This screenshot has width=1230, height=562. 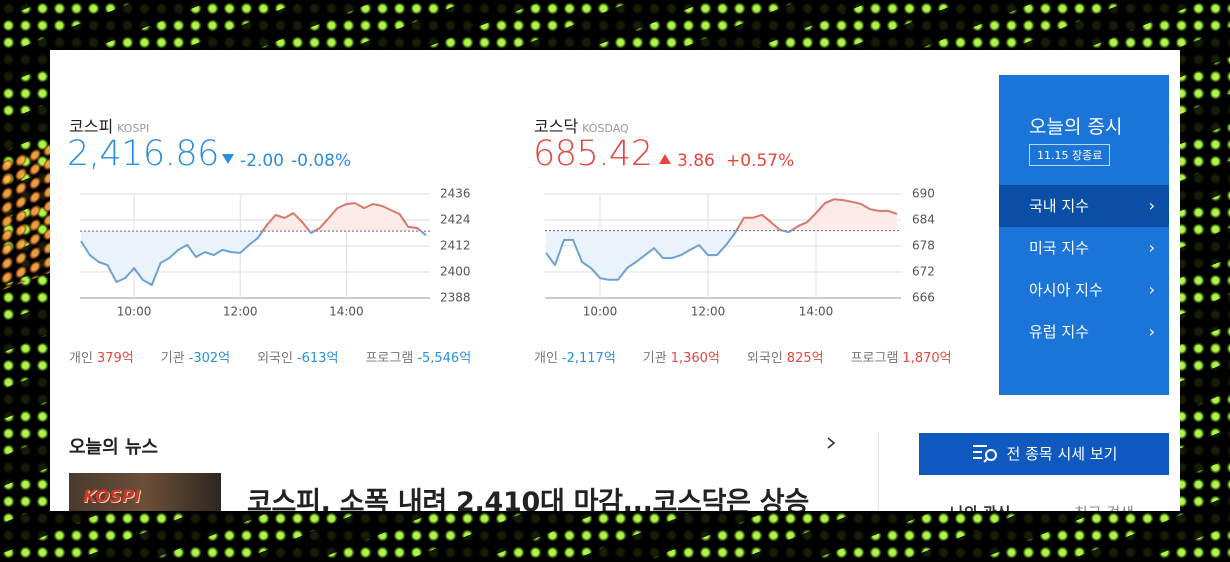 What do you see at coordinates (605, 128) in the screenshot?
I see `index-code: KOSDAQ` at bounding box center [605, 128].